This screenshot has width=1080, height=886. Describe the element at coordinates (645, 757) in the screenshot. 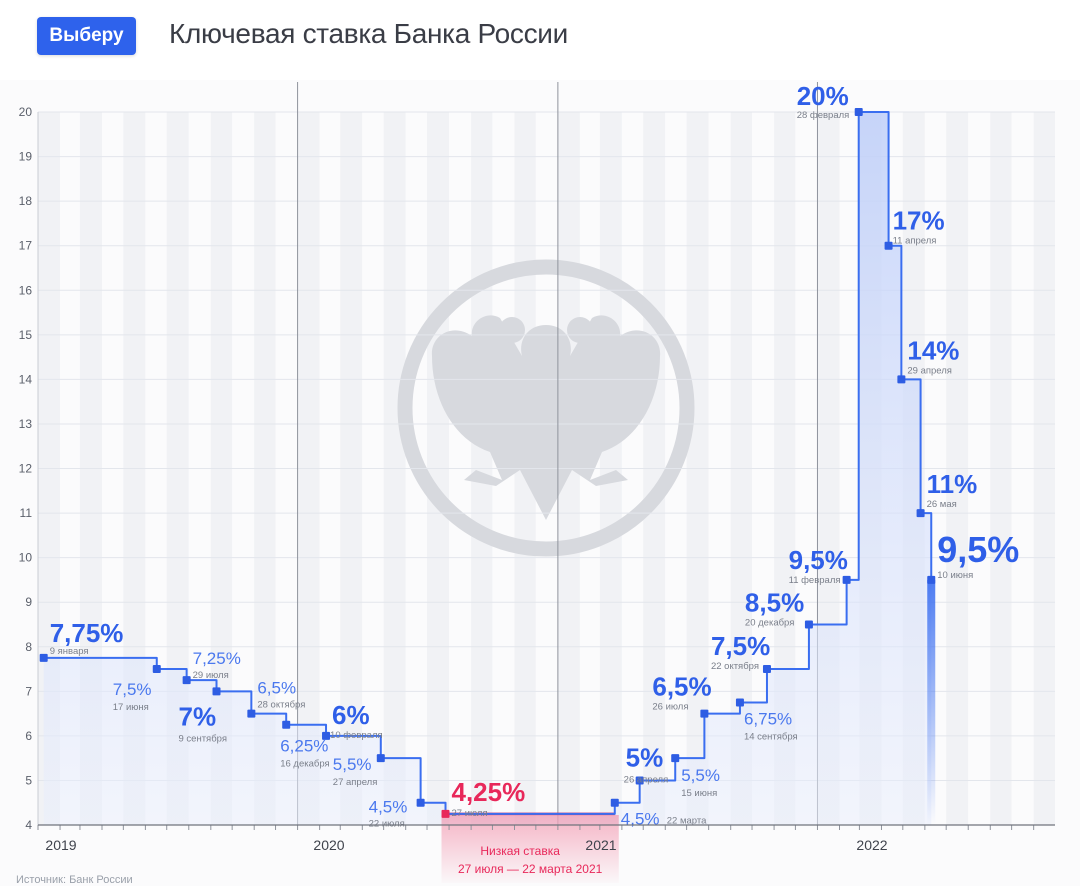

I see `data-label: 5%` at that location.